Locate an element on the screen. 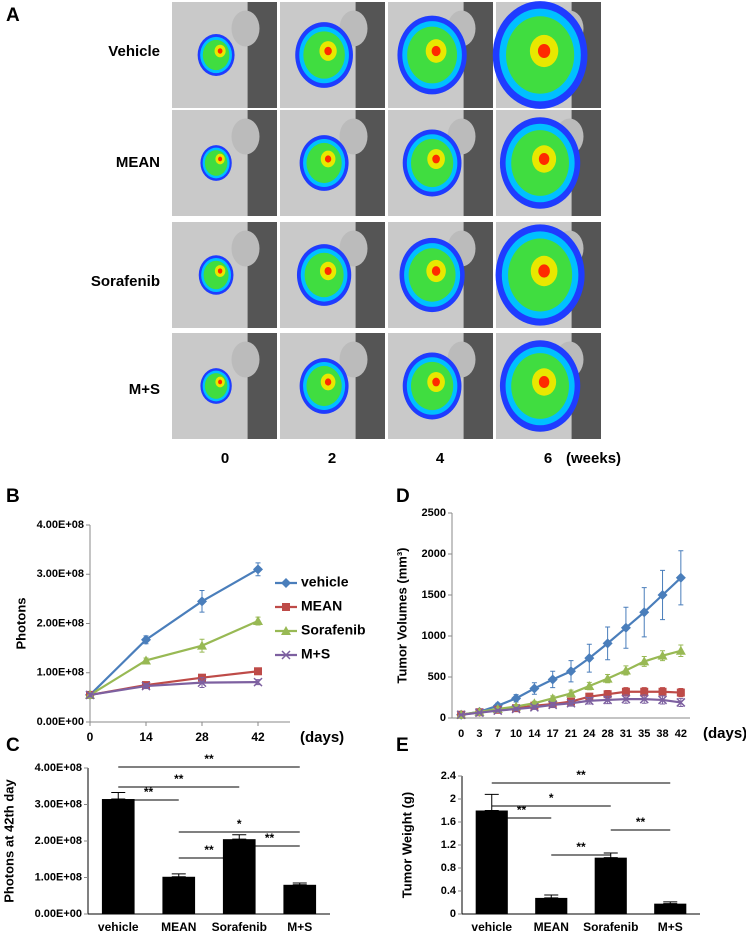 This screenshot has height=936, width=746. legend-label: vehicle is located at coordinates (325, 582).